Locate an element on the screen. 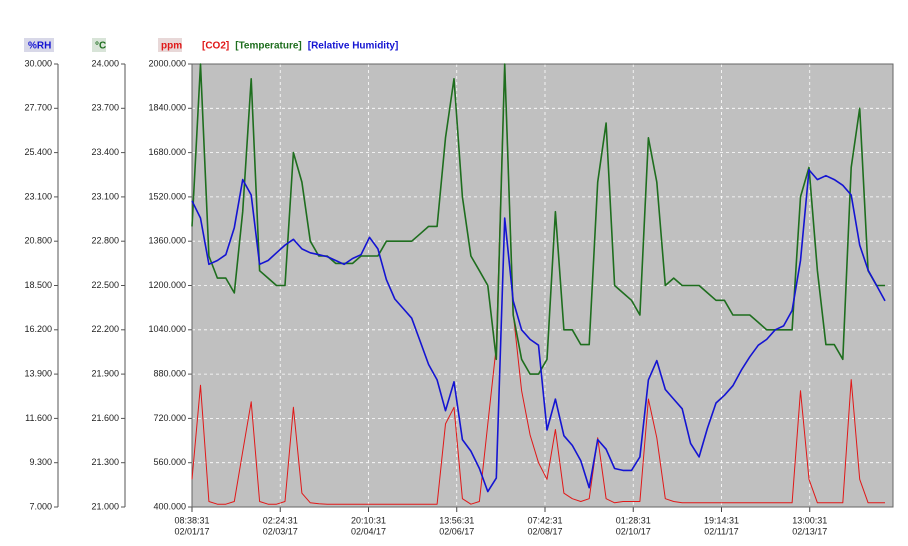 This screenshot has height=546, width=908. y-tick-label: 21.000 is located at coordinates (105, 506).